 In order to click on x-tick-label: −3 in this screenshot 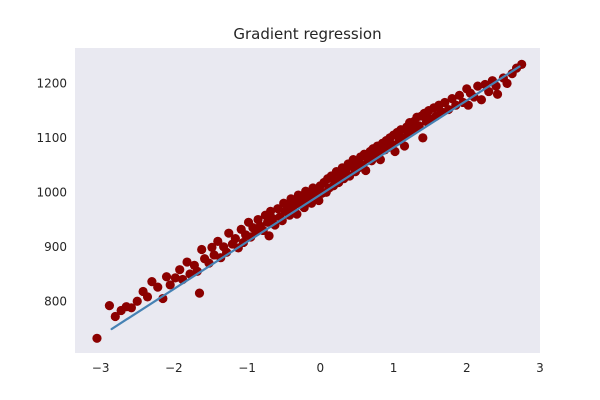, I will do `click(101, 368)`.